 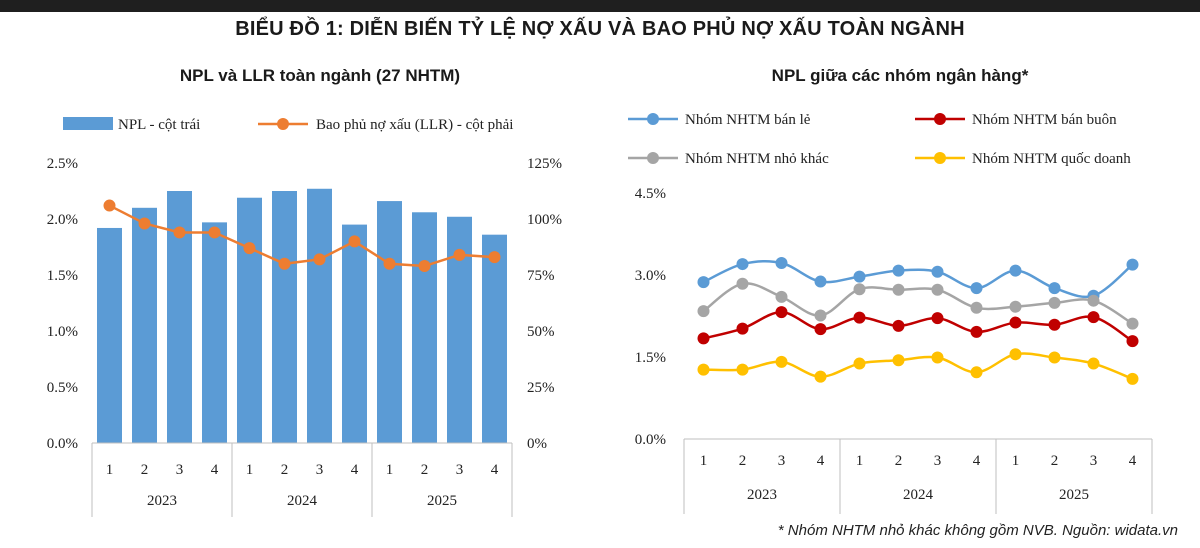 I want to click on series-line-nho_khac, so click(x=918, y=303).